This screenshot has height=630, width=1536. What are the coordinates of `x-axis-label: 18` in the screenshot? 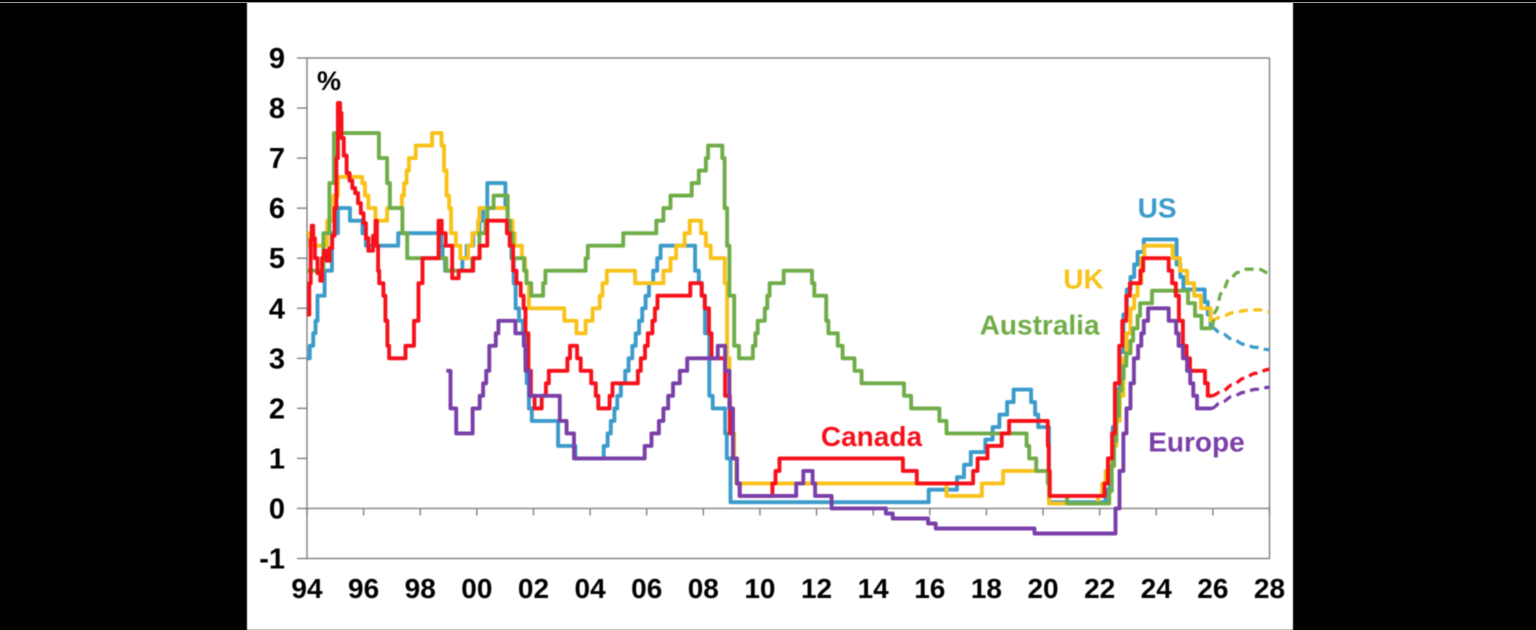 It's located at (986, 588).